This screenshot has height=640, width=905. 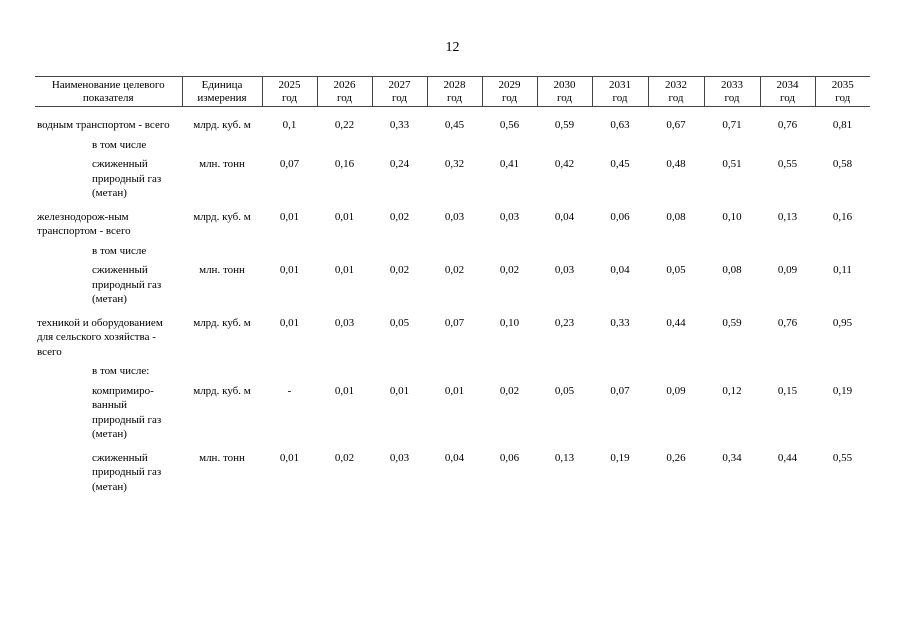 What do you see at coordinates (119, 144) in the screenshot?
I see `indicator-name: в том числе` at bounding box center [119, 144].